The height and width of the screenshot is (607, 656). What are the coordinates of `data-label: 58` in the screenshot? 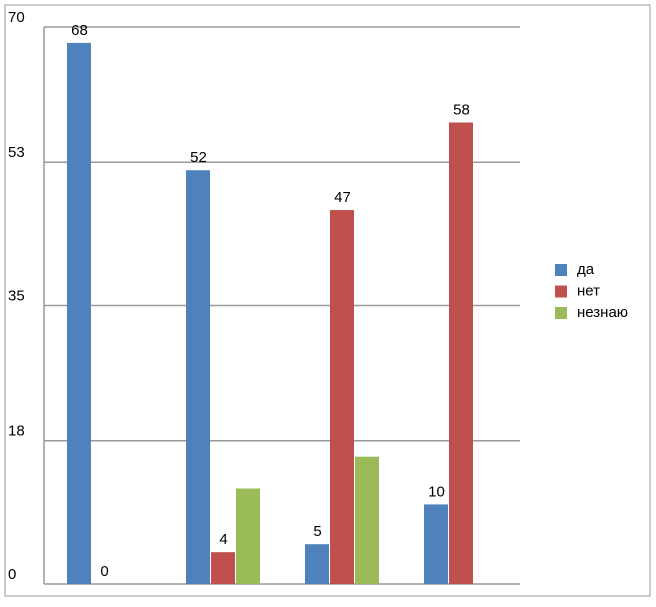 It's located at (461, 109).